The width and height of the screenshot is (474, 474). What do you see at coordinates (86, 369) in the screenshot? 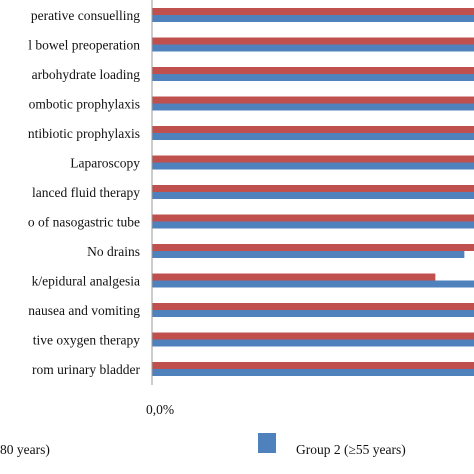
I see `category-label: rom urinary bladder` at bounding box center [86, 369].